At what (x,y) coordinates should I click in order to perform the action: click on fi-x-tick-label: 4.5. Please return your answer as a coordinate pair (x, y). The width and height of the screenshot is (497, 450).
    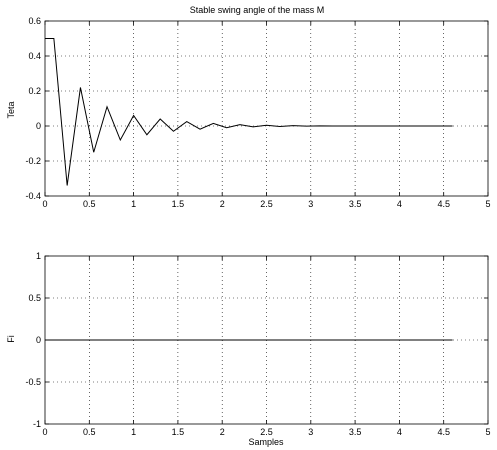
    Looking at the image, I should click on (443, 432).